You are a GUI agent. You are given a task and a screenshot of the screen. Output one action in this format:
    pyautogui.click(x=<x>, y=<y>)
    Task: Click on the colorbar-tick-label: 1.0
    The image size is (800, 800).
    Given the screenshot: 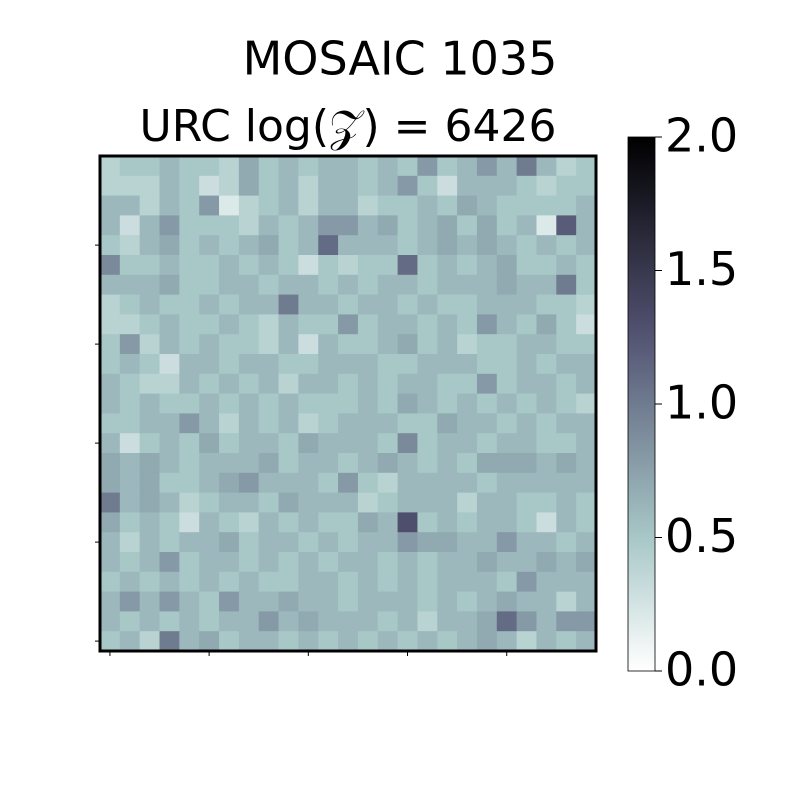 What is the action you would take?
    pyautogui.click(x=701, y=403)
    